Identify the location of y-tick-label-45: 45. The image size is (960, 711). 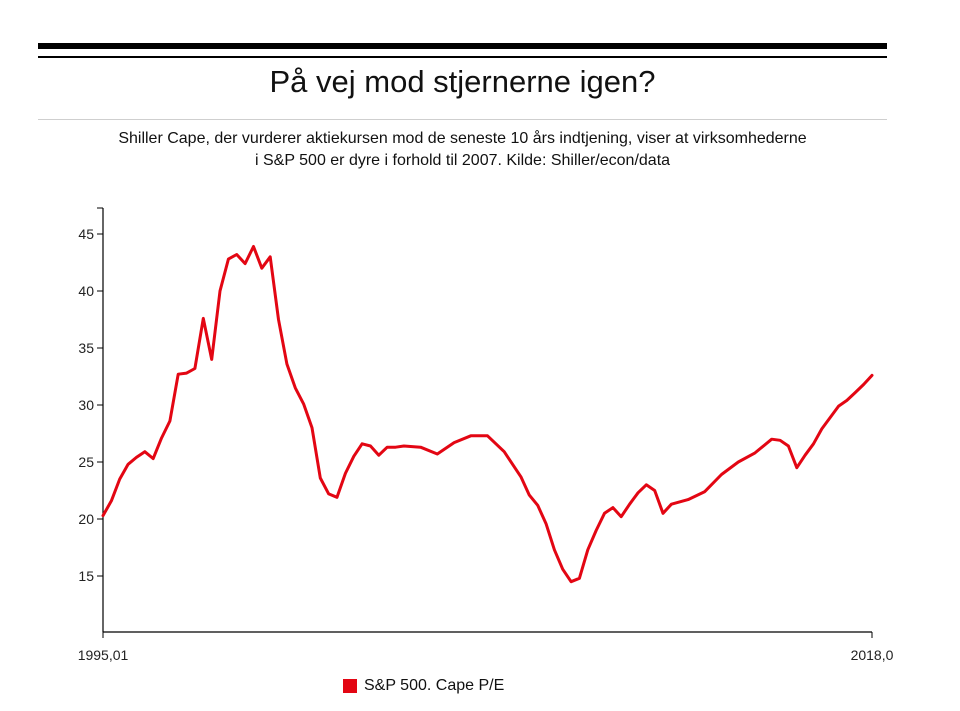
(86, 234).